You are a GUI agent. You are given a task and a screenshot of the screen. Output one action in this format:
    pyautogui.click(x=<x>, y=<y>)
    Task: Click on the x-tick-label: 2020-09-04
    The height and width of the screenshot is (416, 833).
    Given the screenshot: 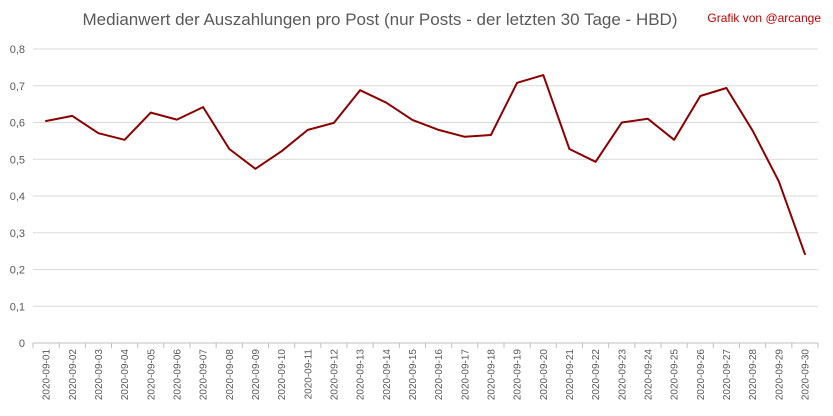 What is the action you would take?
    pyautogui.click(x=125, y=375)
    